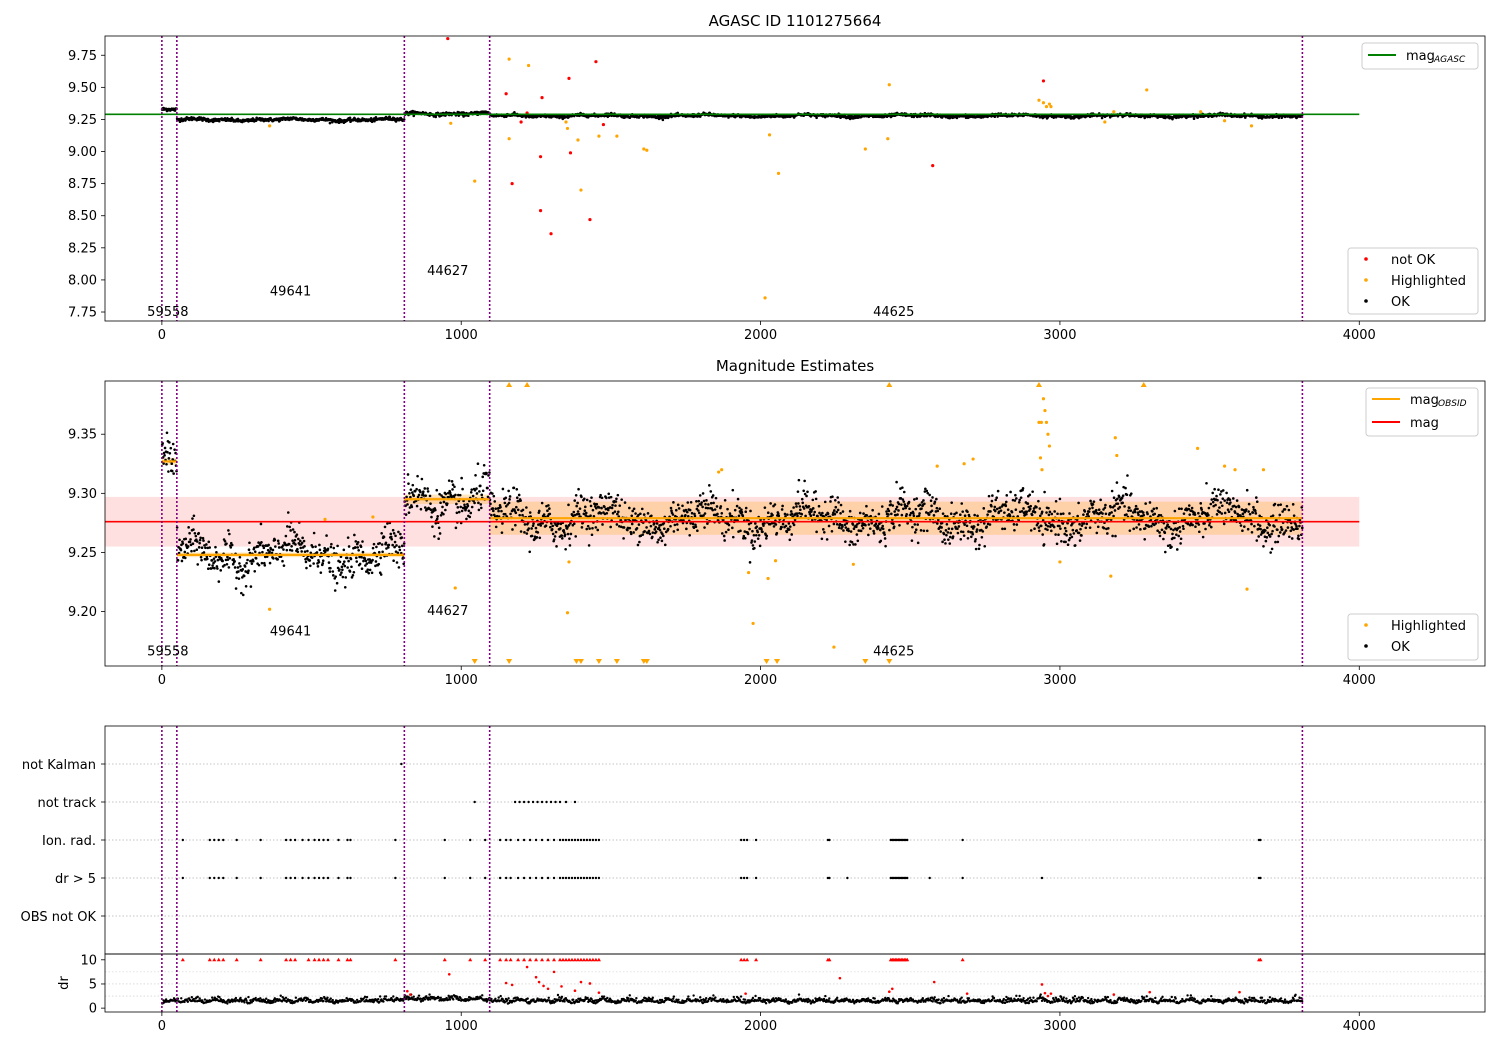 The width and height of the screenshot is (1500, 1050). What do you see at coordinates (162, 335) in the screenshot?
I see `agasc-x-tick-label: 0` at bounding box center [162, 335].